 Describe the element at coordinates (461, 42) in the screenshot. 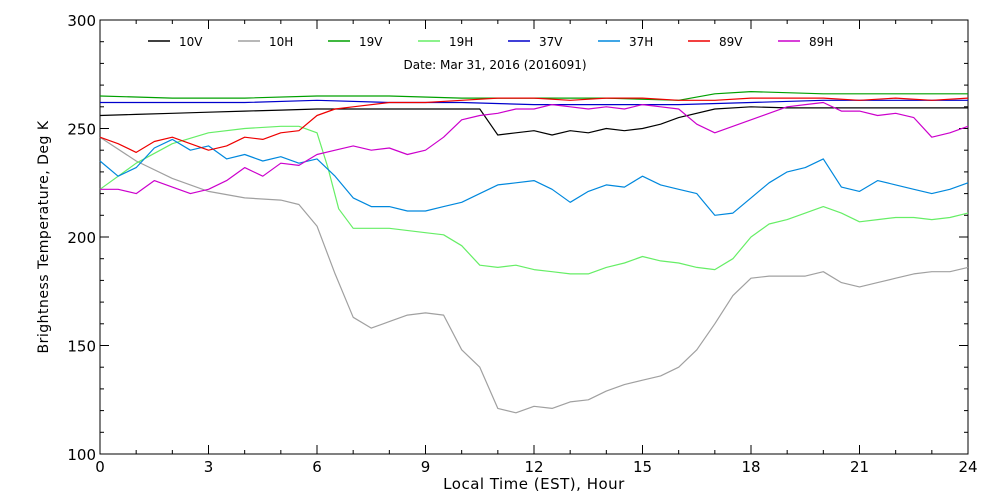

I see `legend-label-19h: 19H` at that location.